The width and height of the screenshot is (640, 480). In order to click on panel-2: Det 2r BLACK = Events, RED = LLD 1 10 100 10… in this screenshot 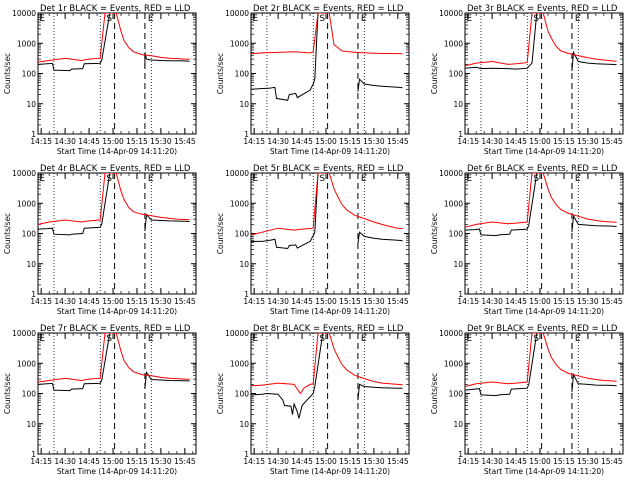, I will do `click(313, 80)`.